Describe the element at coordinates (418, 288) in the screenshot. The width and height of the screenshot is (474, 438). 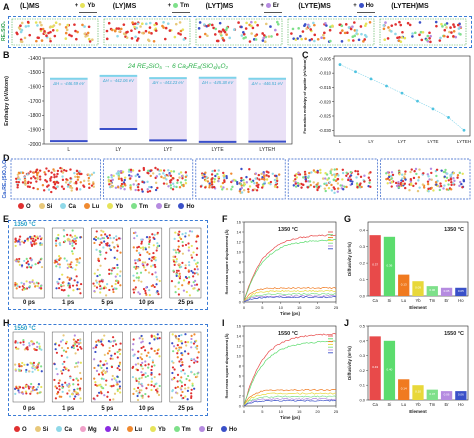
I see `diffusivity-bar` at that location.